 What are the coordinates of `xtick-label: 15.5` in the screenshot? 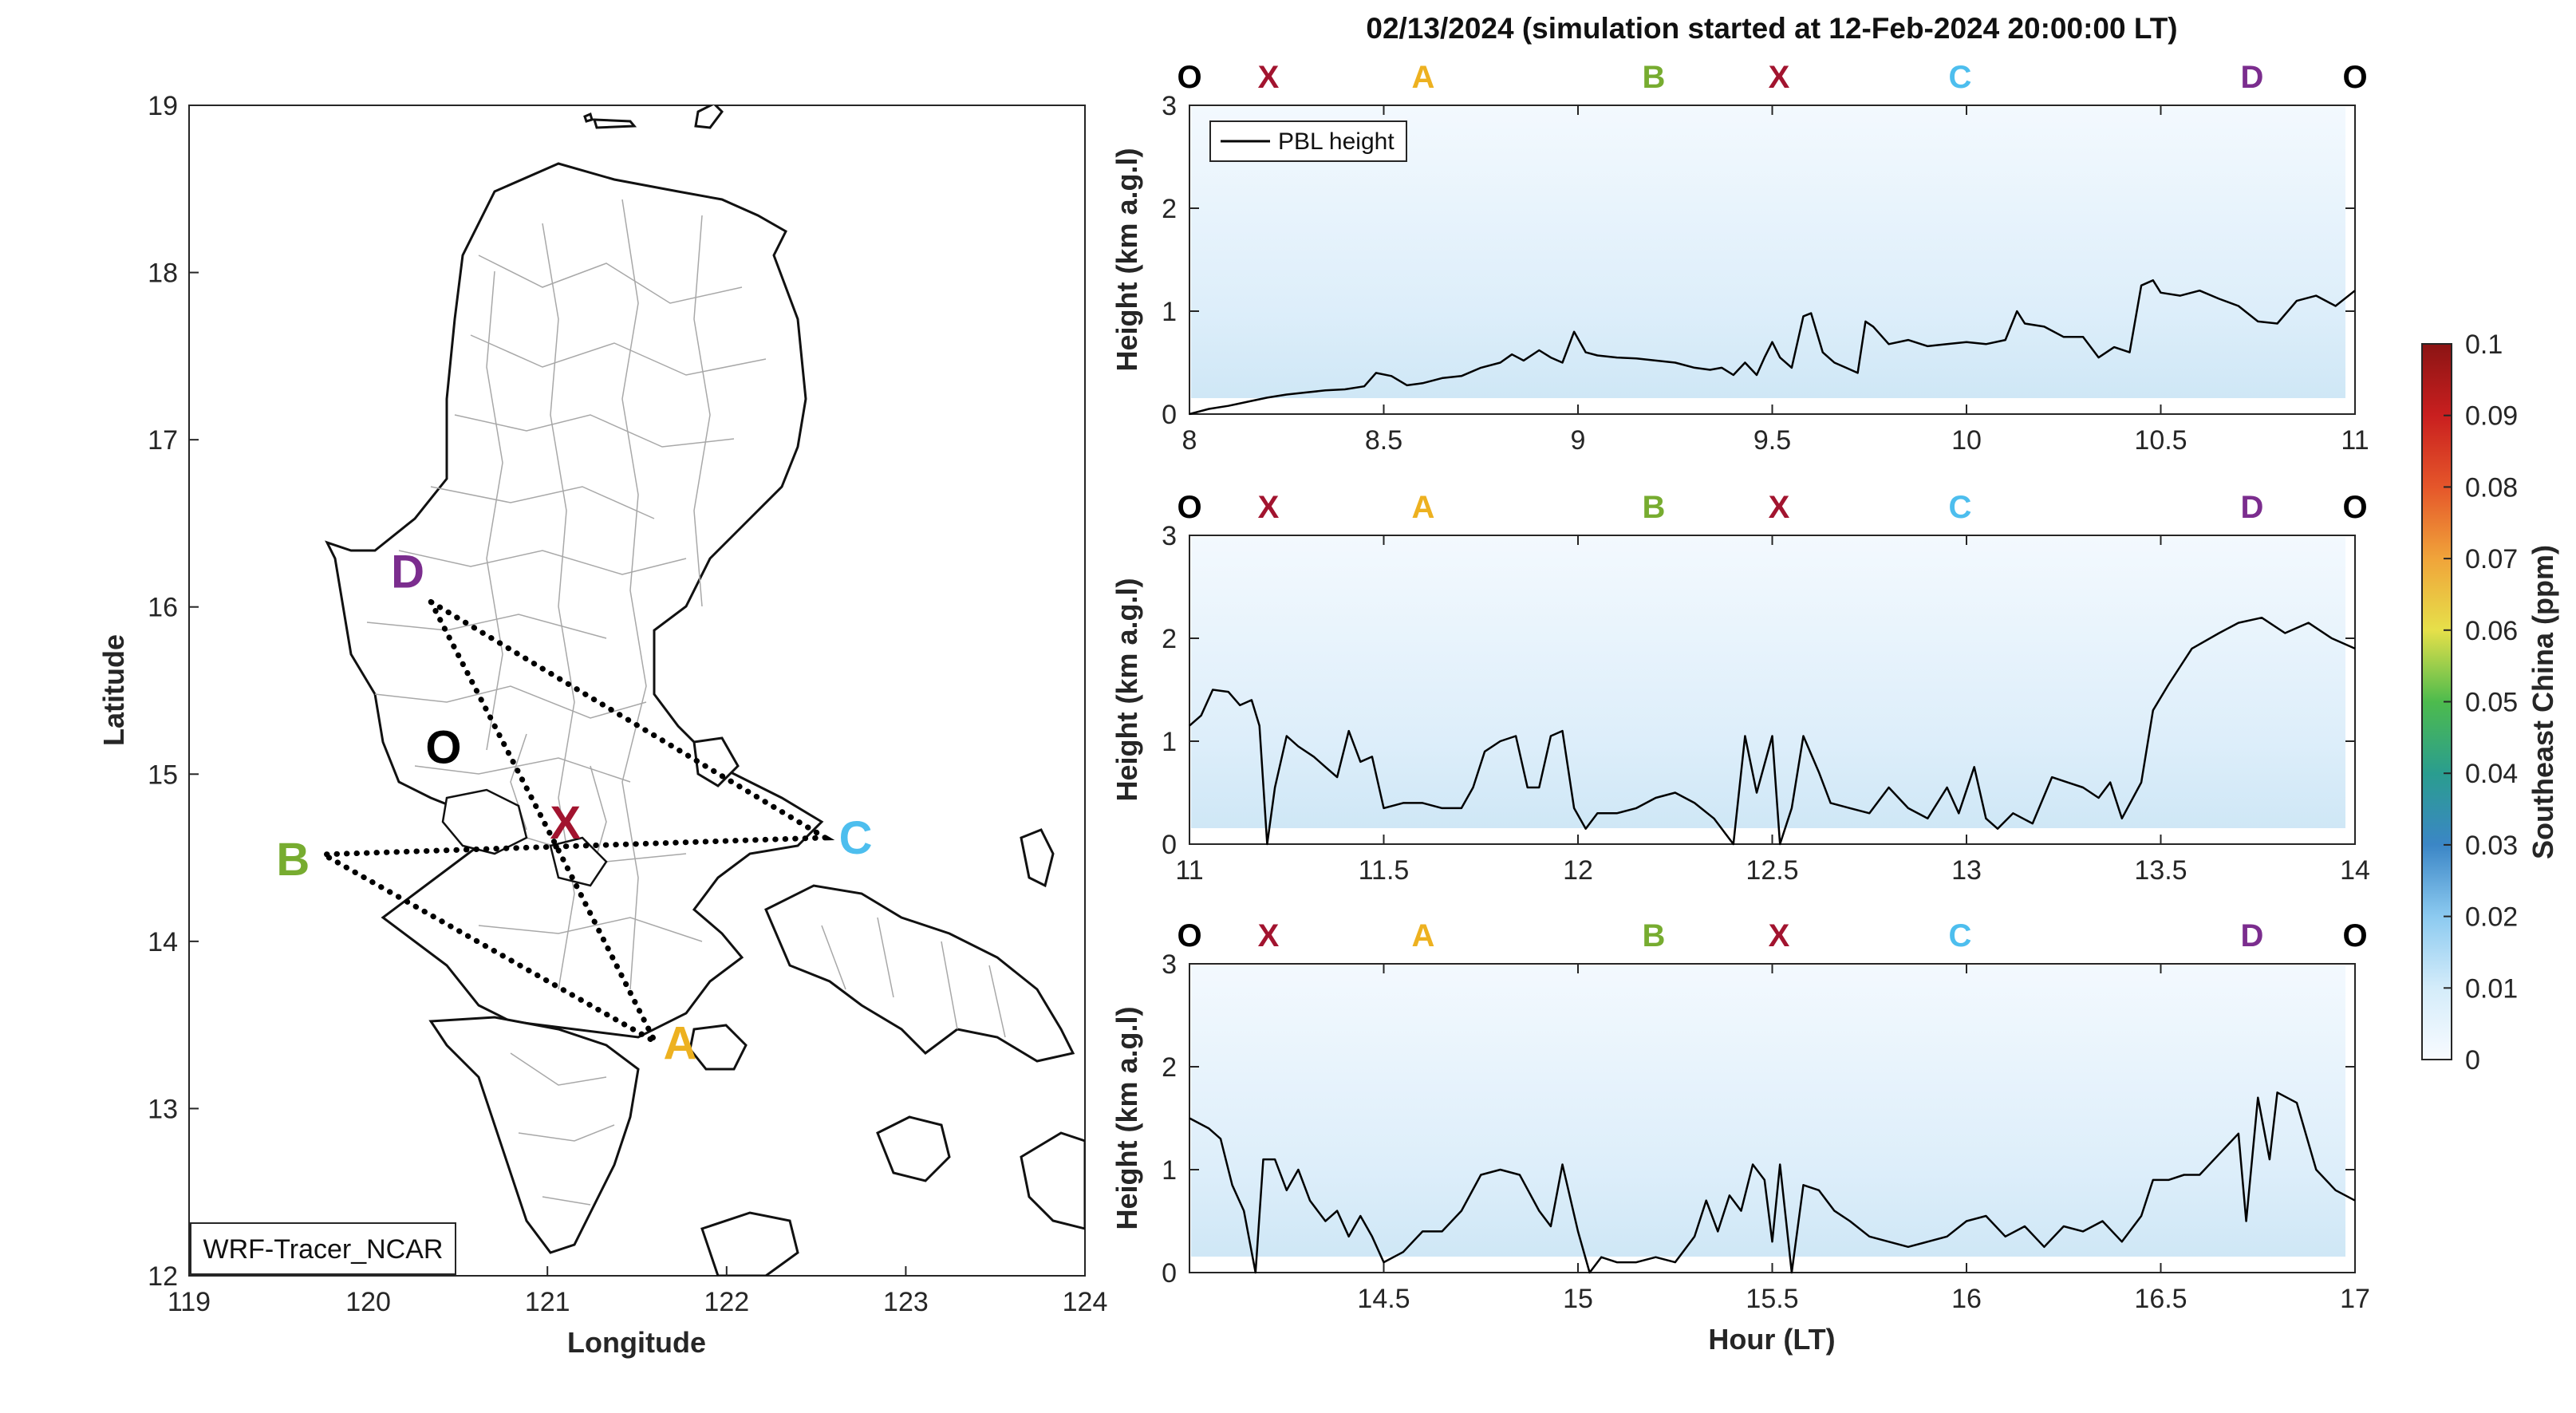 It's located at (1772, 1299).